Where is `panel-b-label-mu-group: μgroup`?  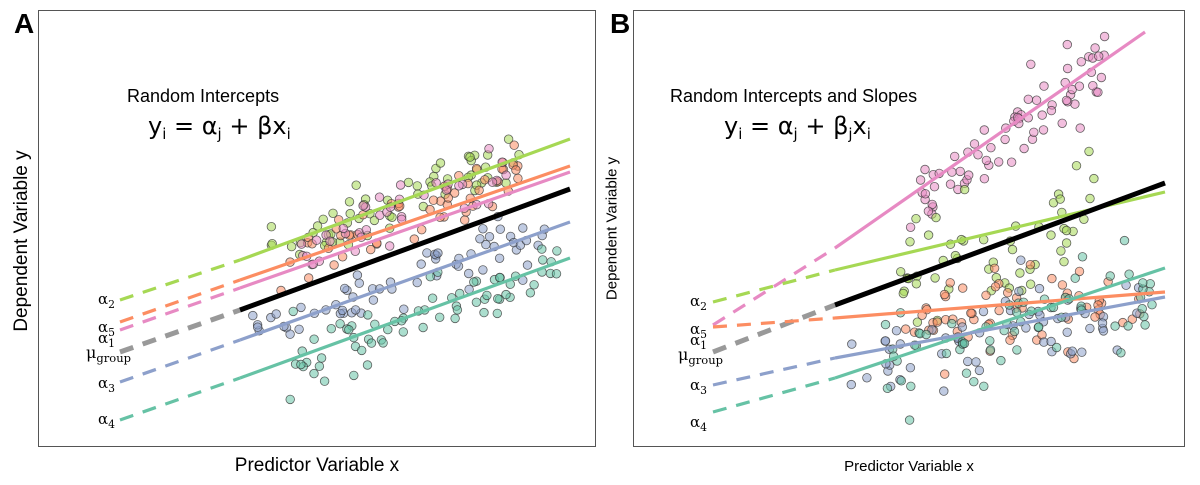 panel-b-label-mu-group: μgroup is located at coordinates (701, 356).